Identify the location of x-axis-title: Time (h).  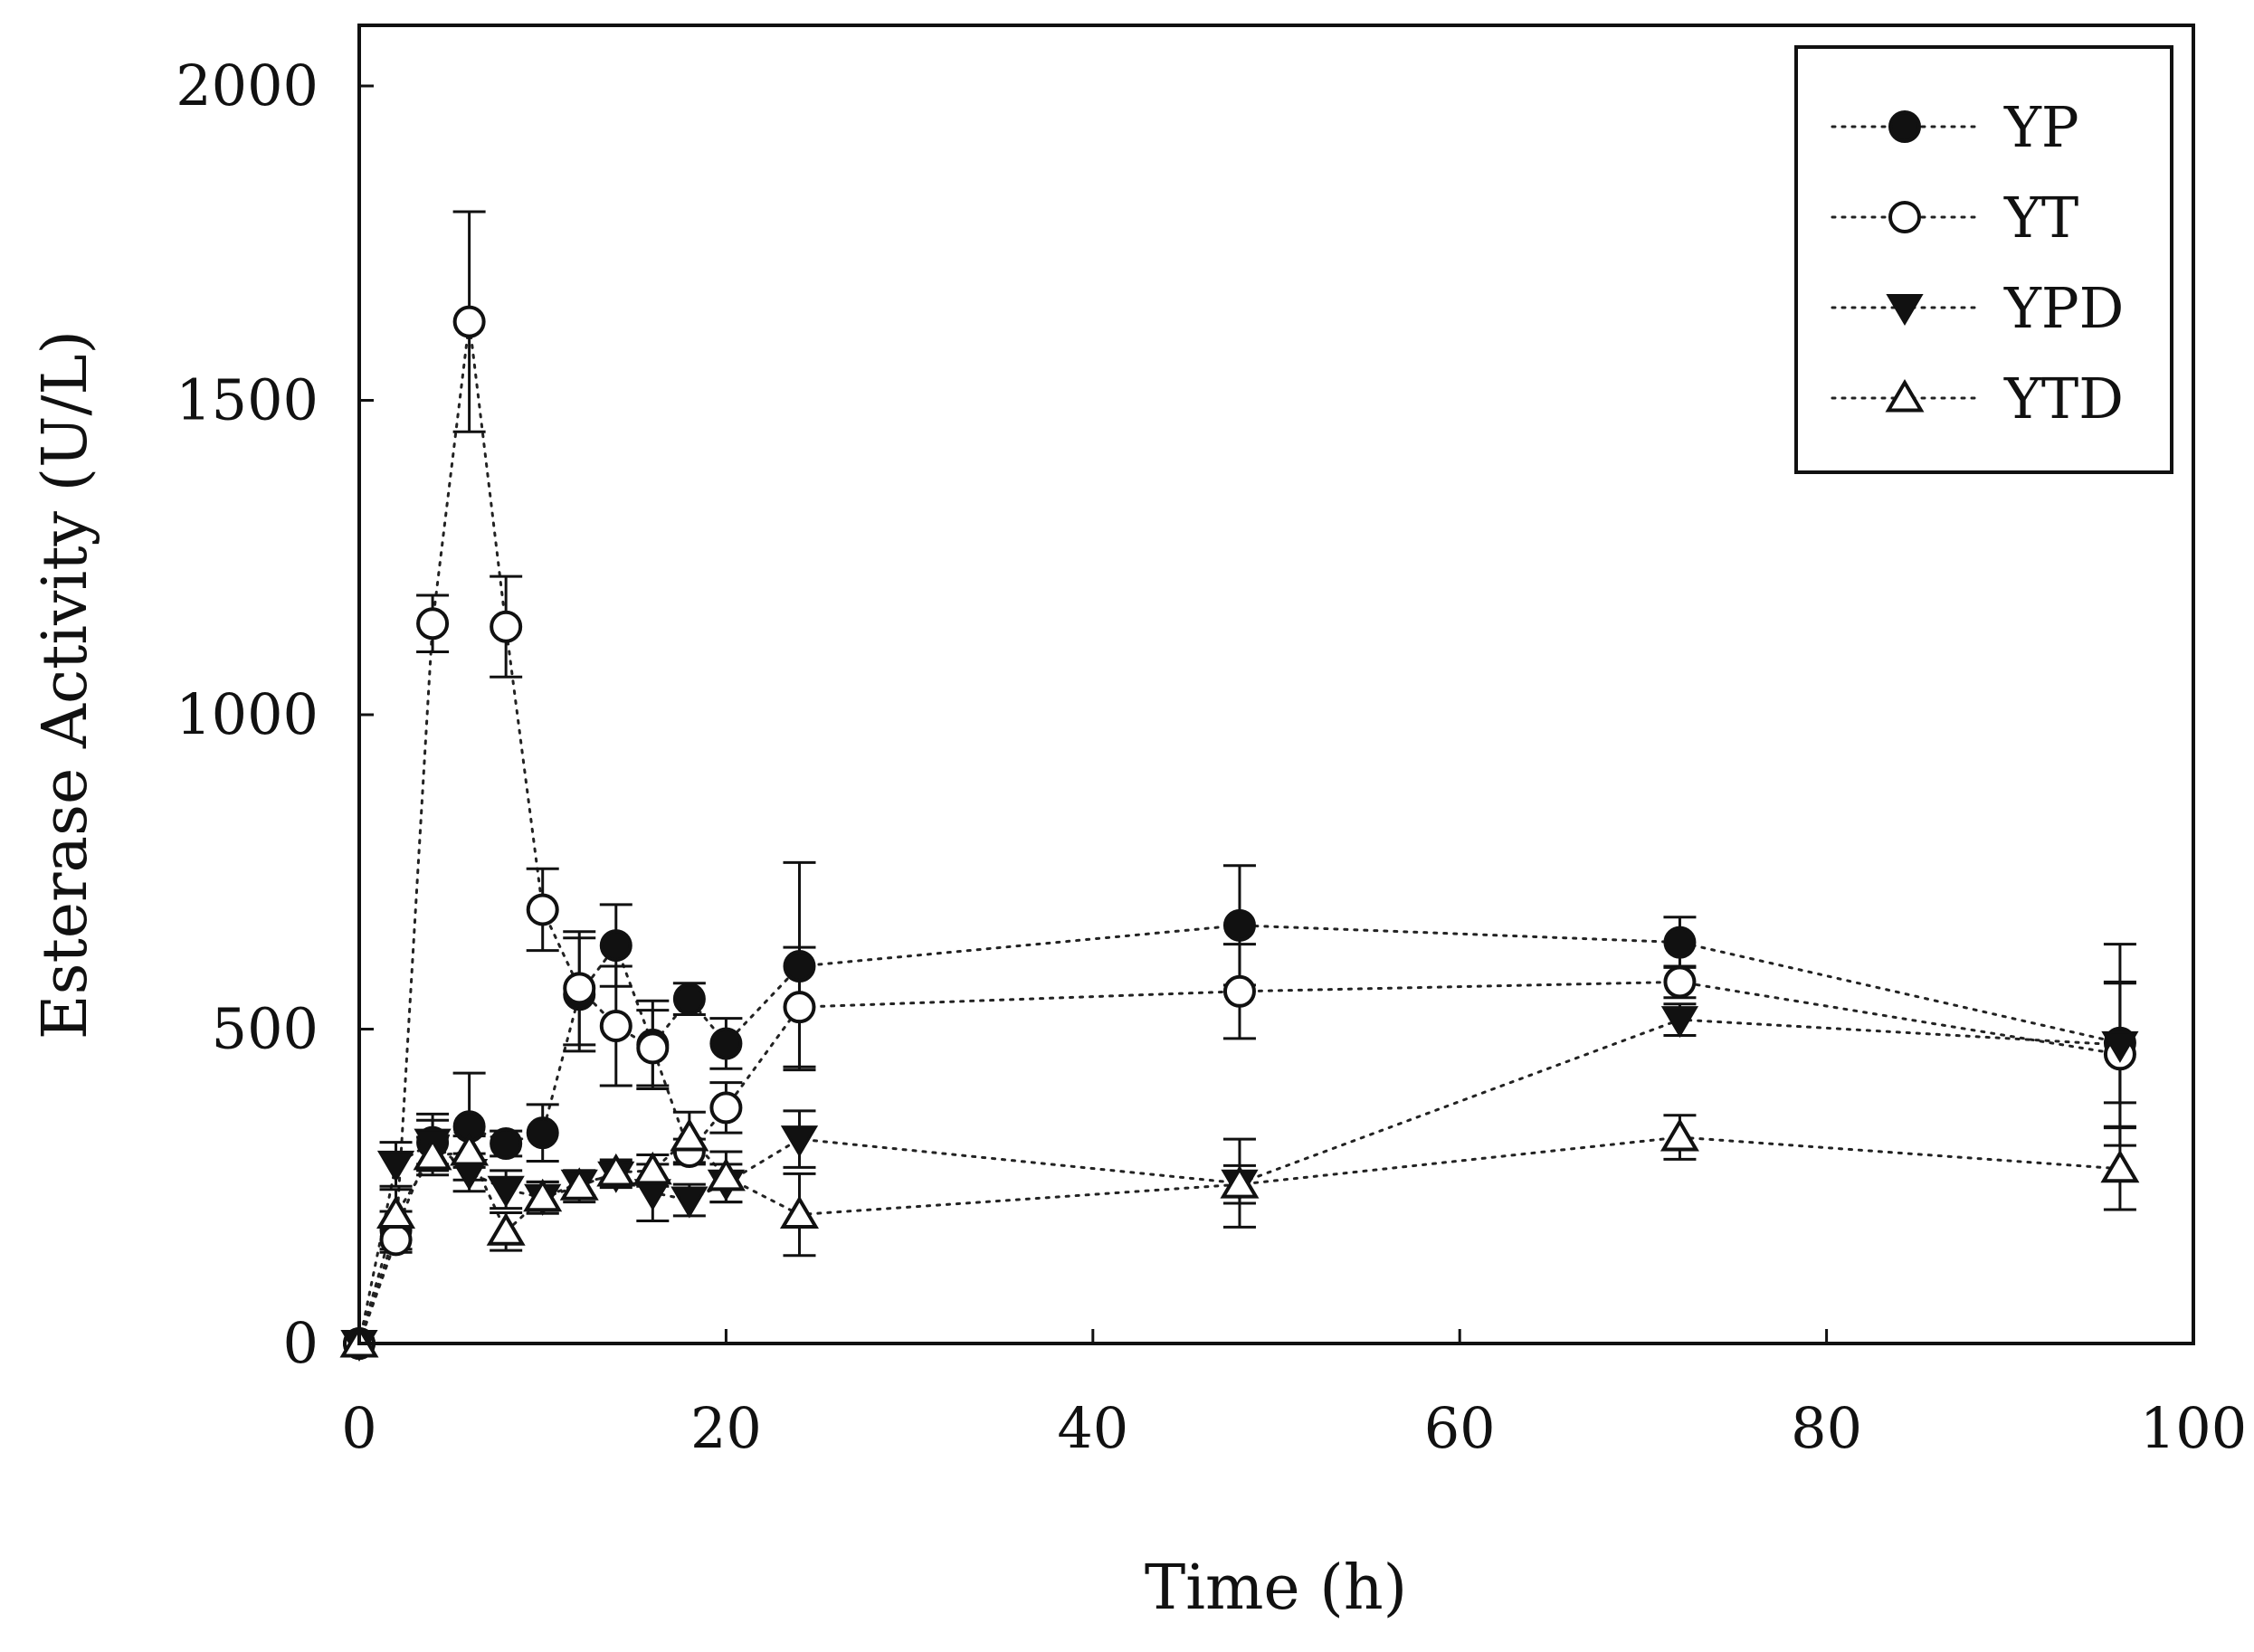
(1276, 1588).